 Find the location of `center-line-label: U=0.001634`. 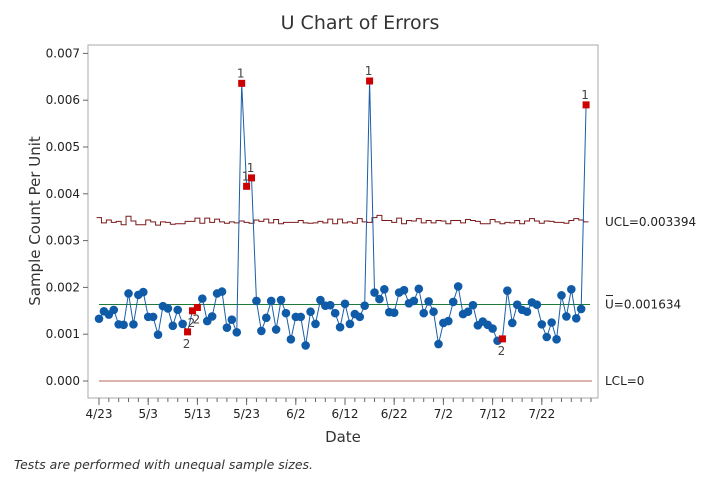

center-line-label: U=0.001634 is located at coordinates (643, 305).